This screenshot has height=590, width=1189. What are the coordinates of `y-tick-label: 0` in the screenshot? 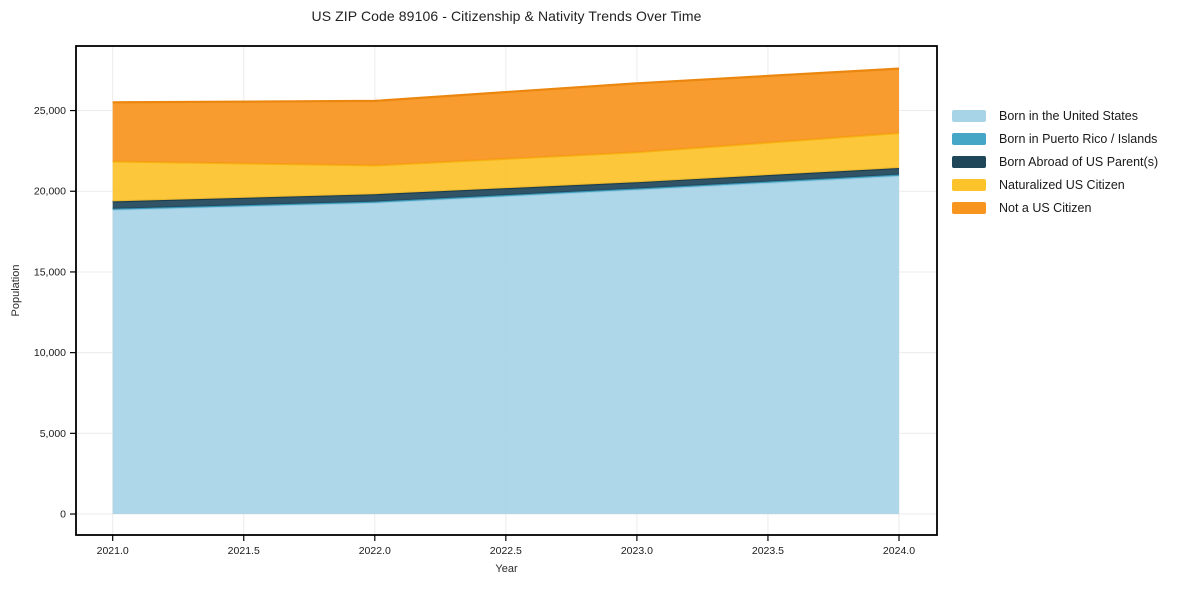 It's located at (63, 515).